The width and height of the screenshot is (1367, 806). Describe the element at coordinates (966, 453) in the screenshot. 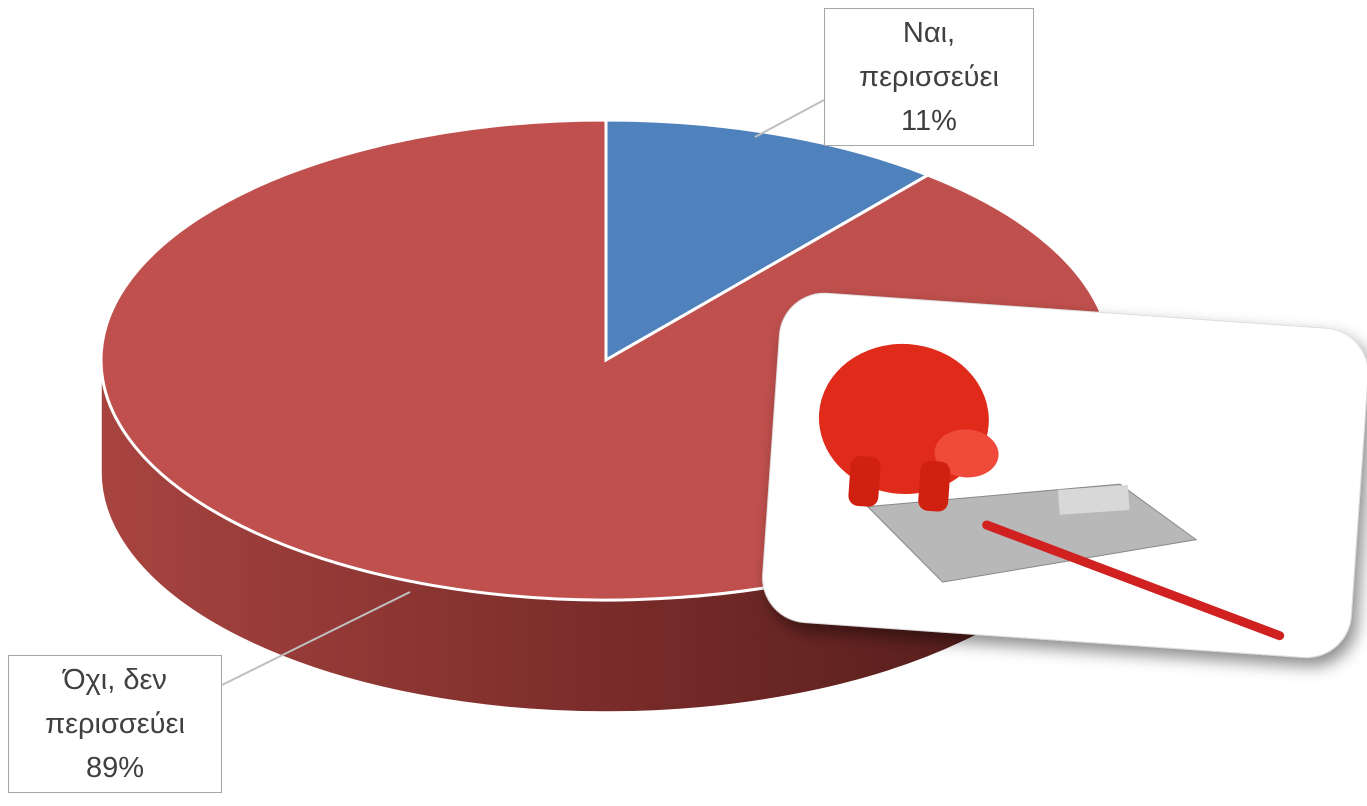

I see `piggy-snout` at that location.